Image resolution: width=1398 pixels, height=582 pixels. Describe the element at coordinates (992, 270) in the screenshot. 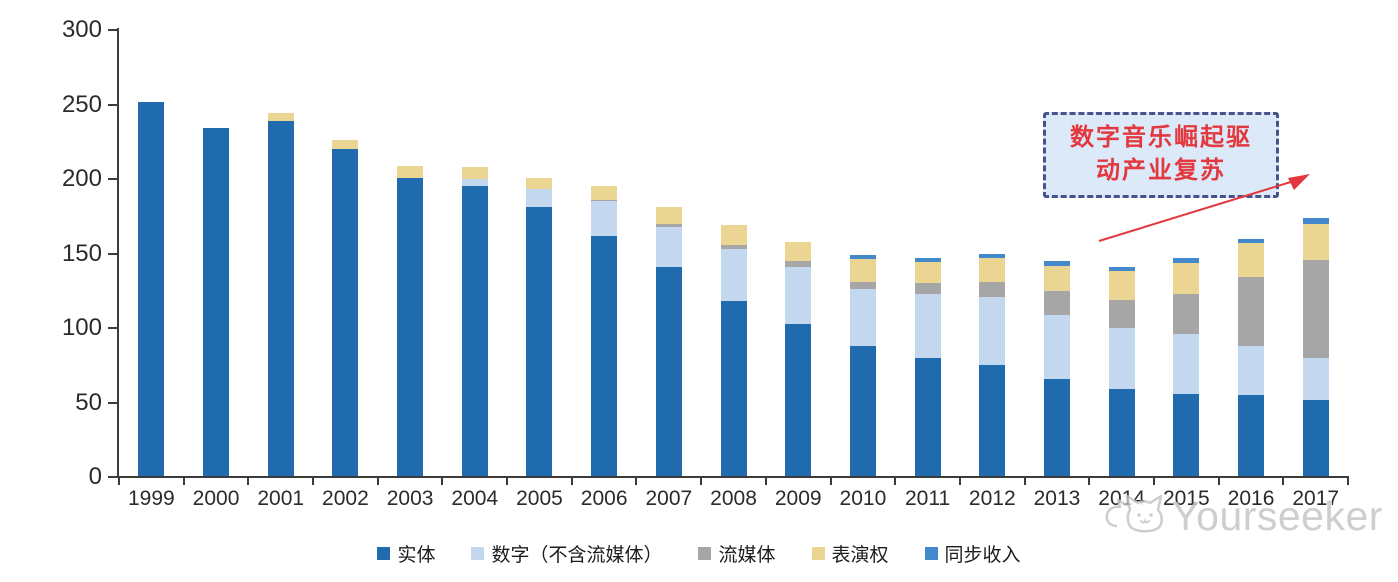

I see `bar-segment-performance-rights-2012` at that location.